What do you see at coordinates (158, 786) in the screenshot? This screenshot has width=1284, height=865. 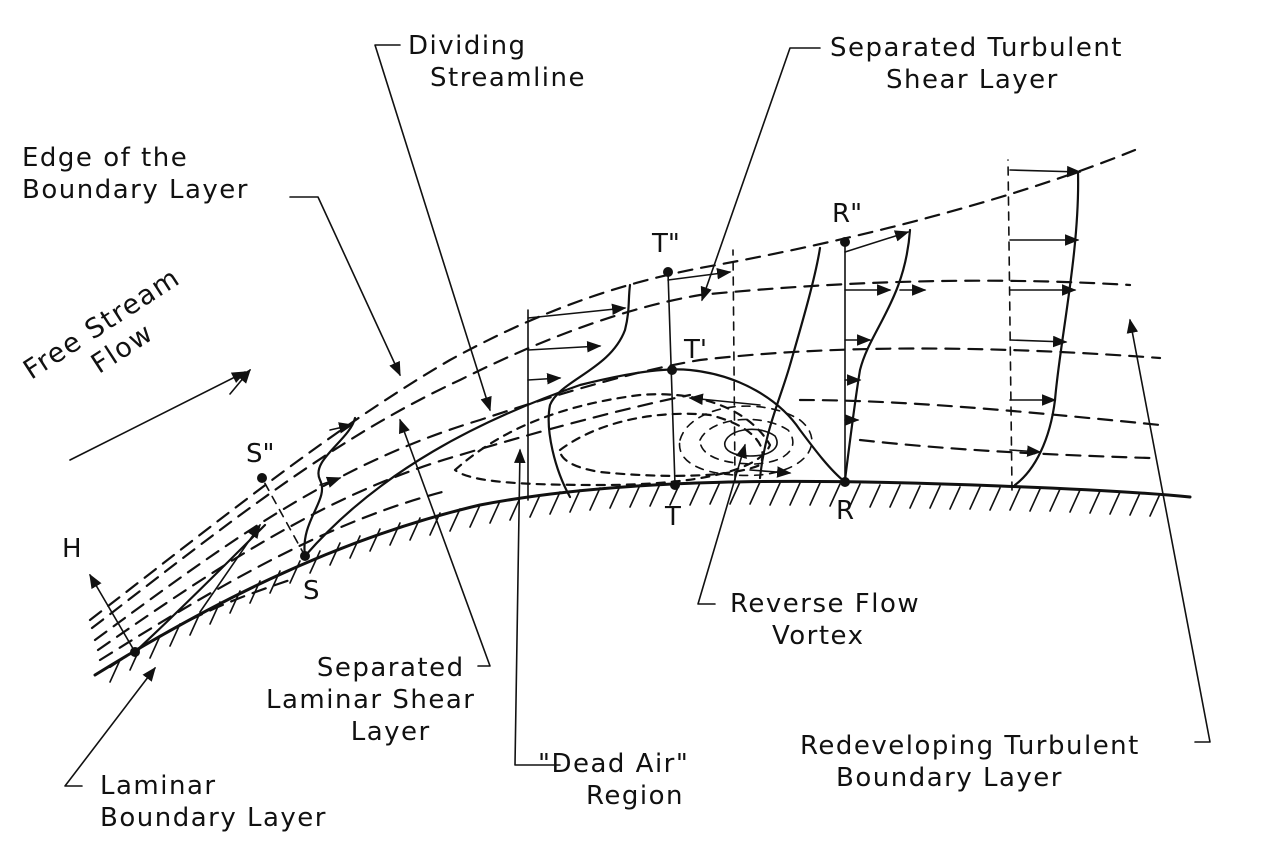 I see `label-line: Laminar` at bounding box center [158, 786].